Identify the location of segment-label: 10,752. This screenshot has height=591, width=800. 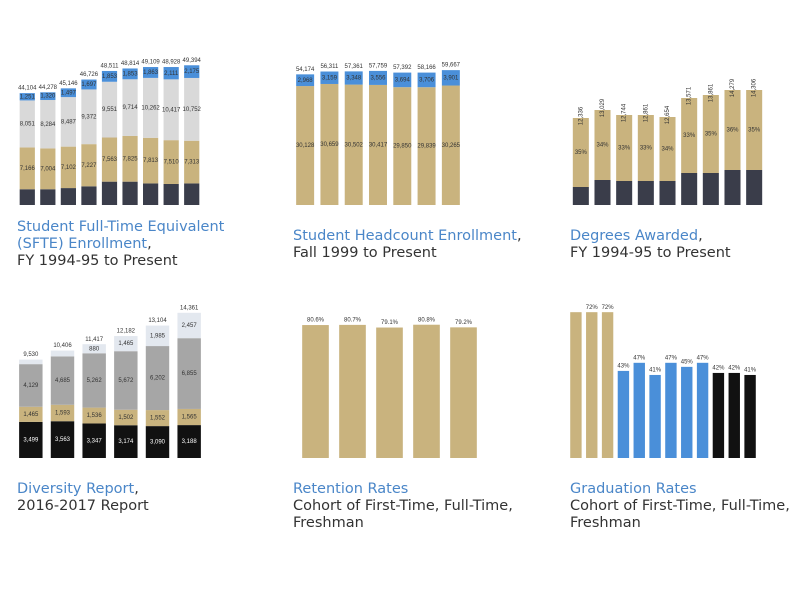
(192, 110).